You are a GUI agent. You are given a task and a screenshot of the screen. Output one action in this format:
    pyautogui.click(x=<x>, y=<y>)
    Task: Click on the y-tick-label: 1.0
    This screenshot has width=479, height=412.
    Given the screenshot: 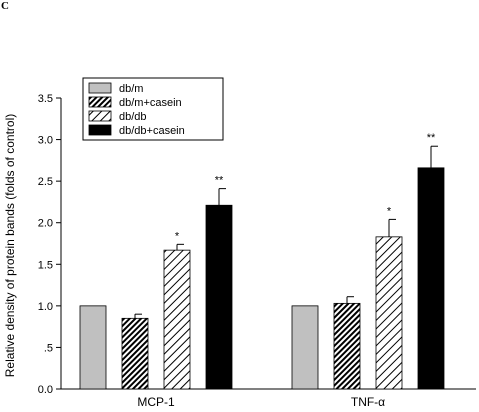 What is the action you would take?
    pyautogui.click(x=45, y=307)
    